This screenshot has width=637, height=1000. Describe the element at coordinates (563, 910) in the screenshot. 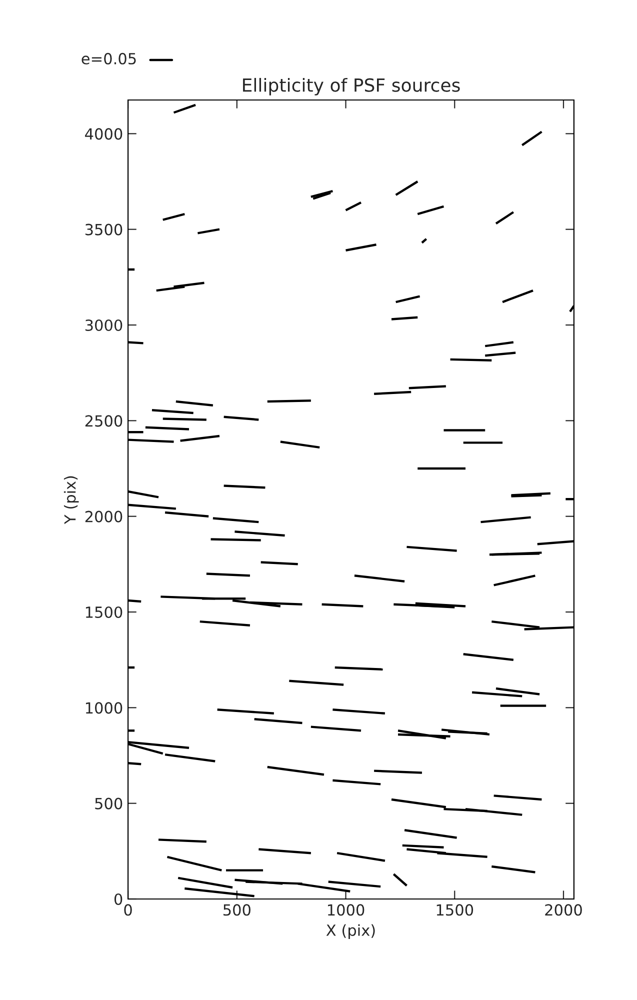

I see `x-tick-label: 2000` at that location.